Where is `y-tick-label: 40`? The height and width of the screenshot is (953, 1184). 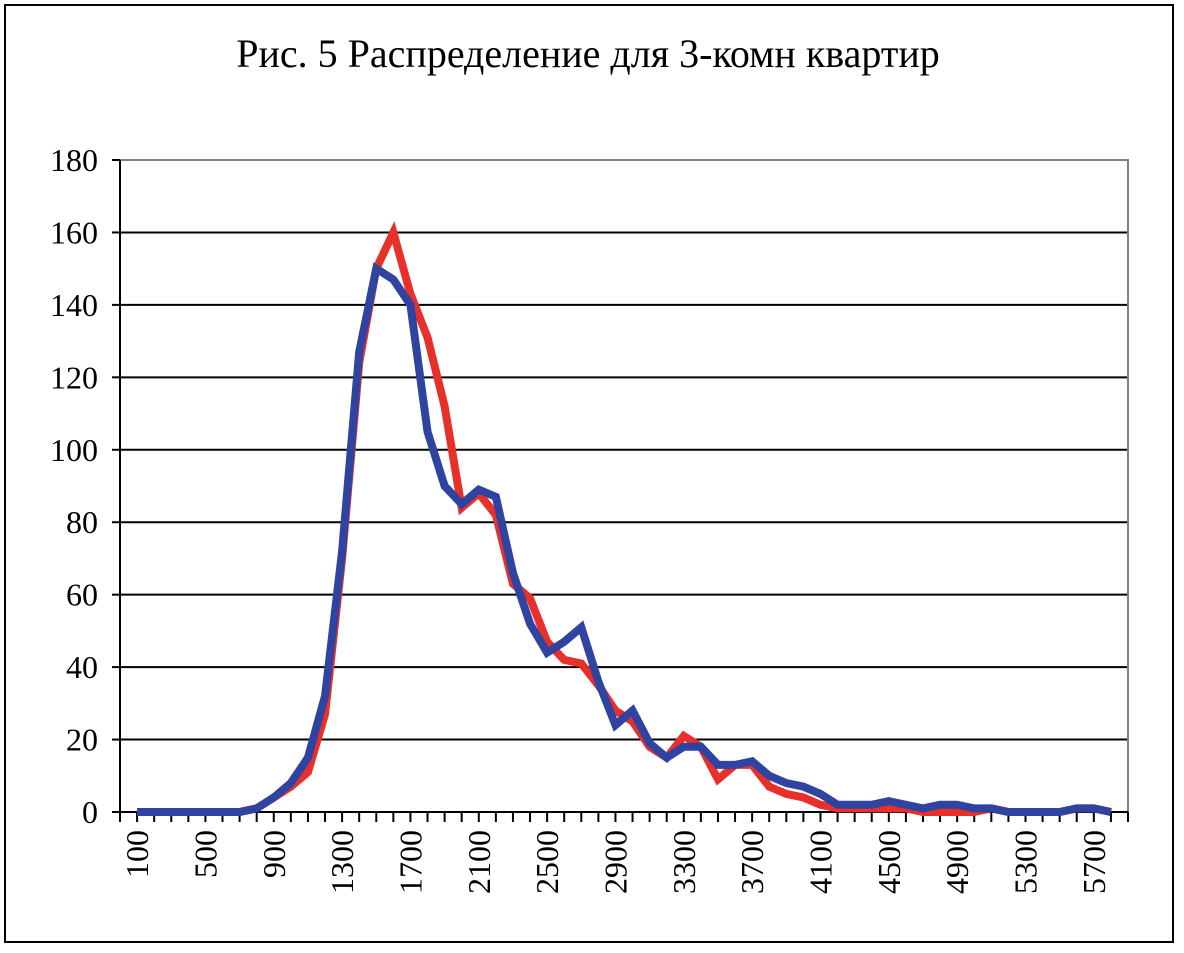 y-tick-label: 40 is located at coordinates (82, 667).